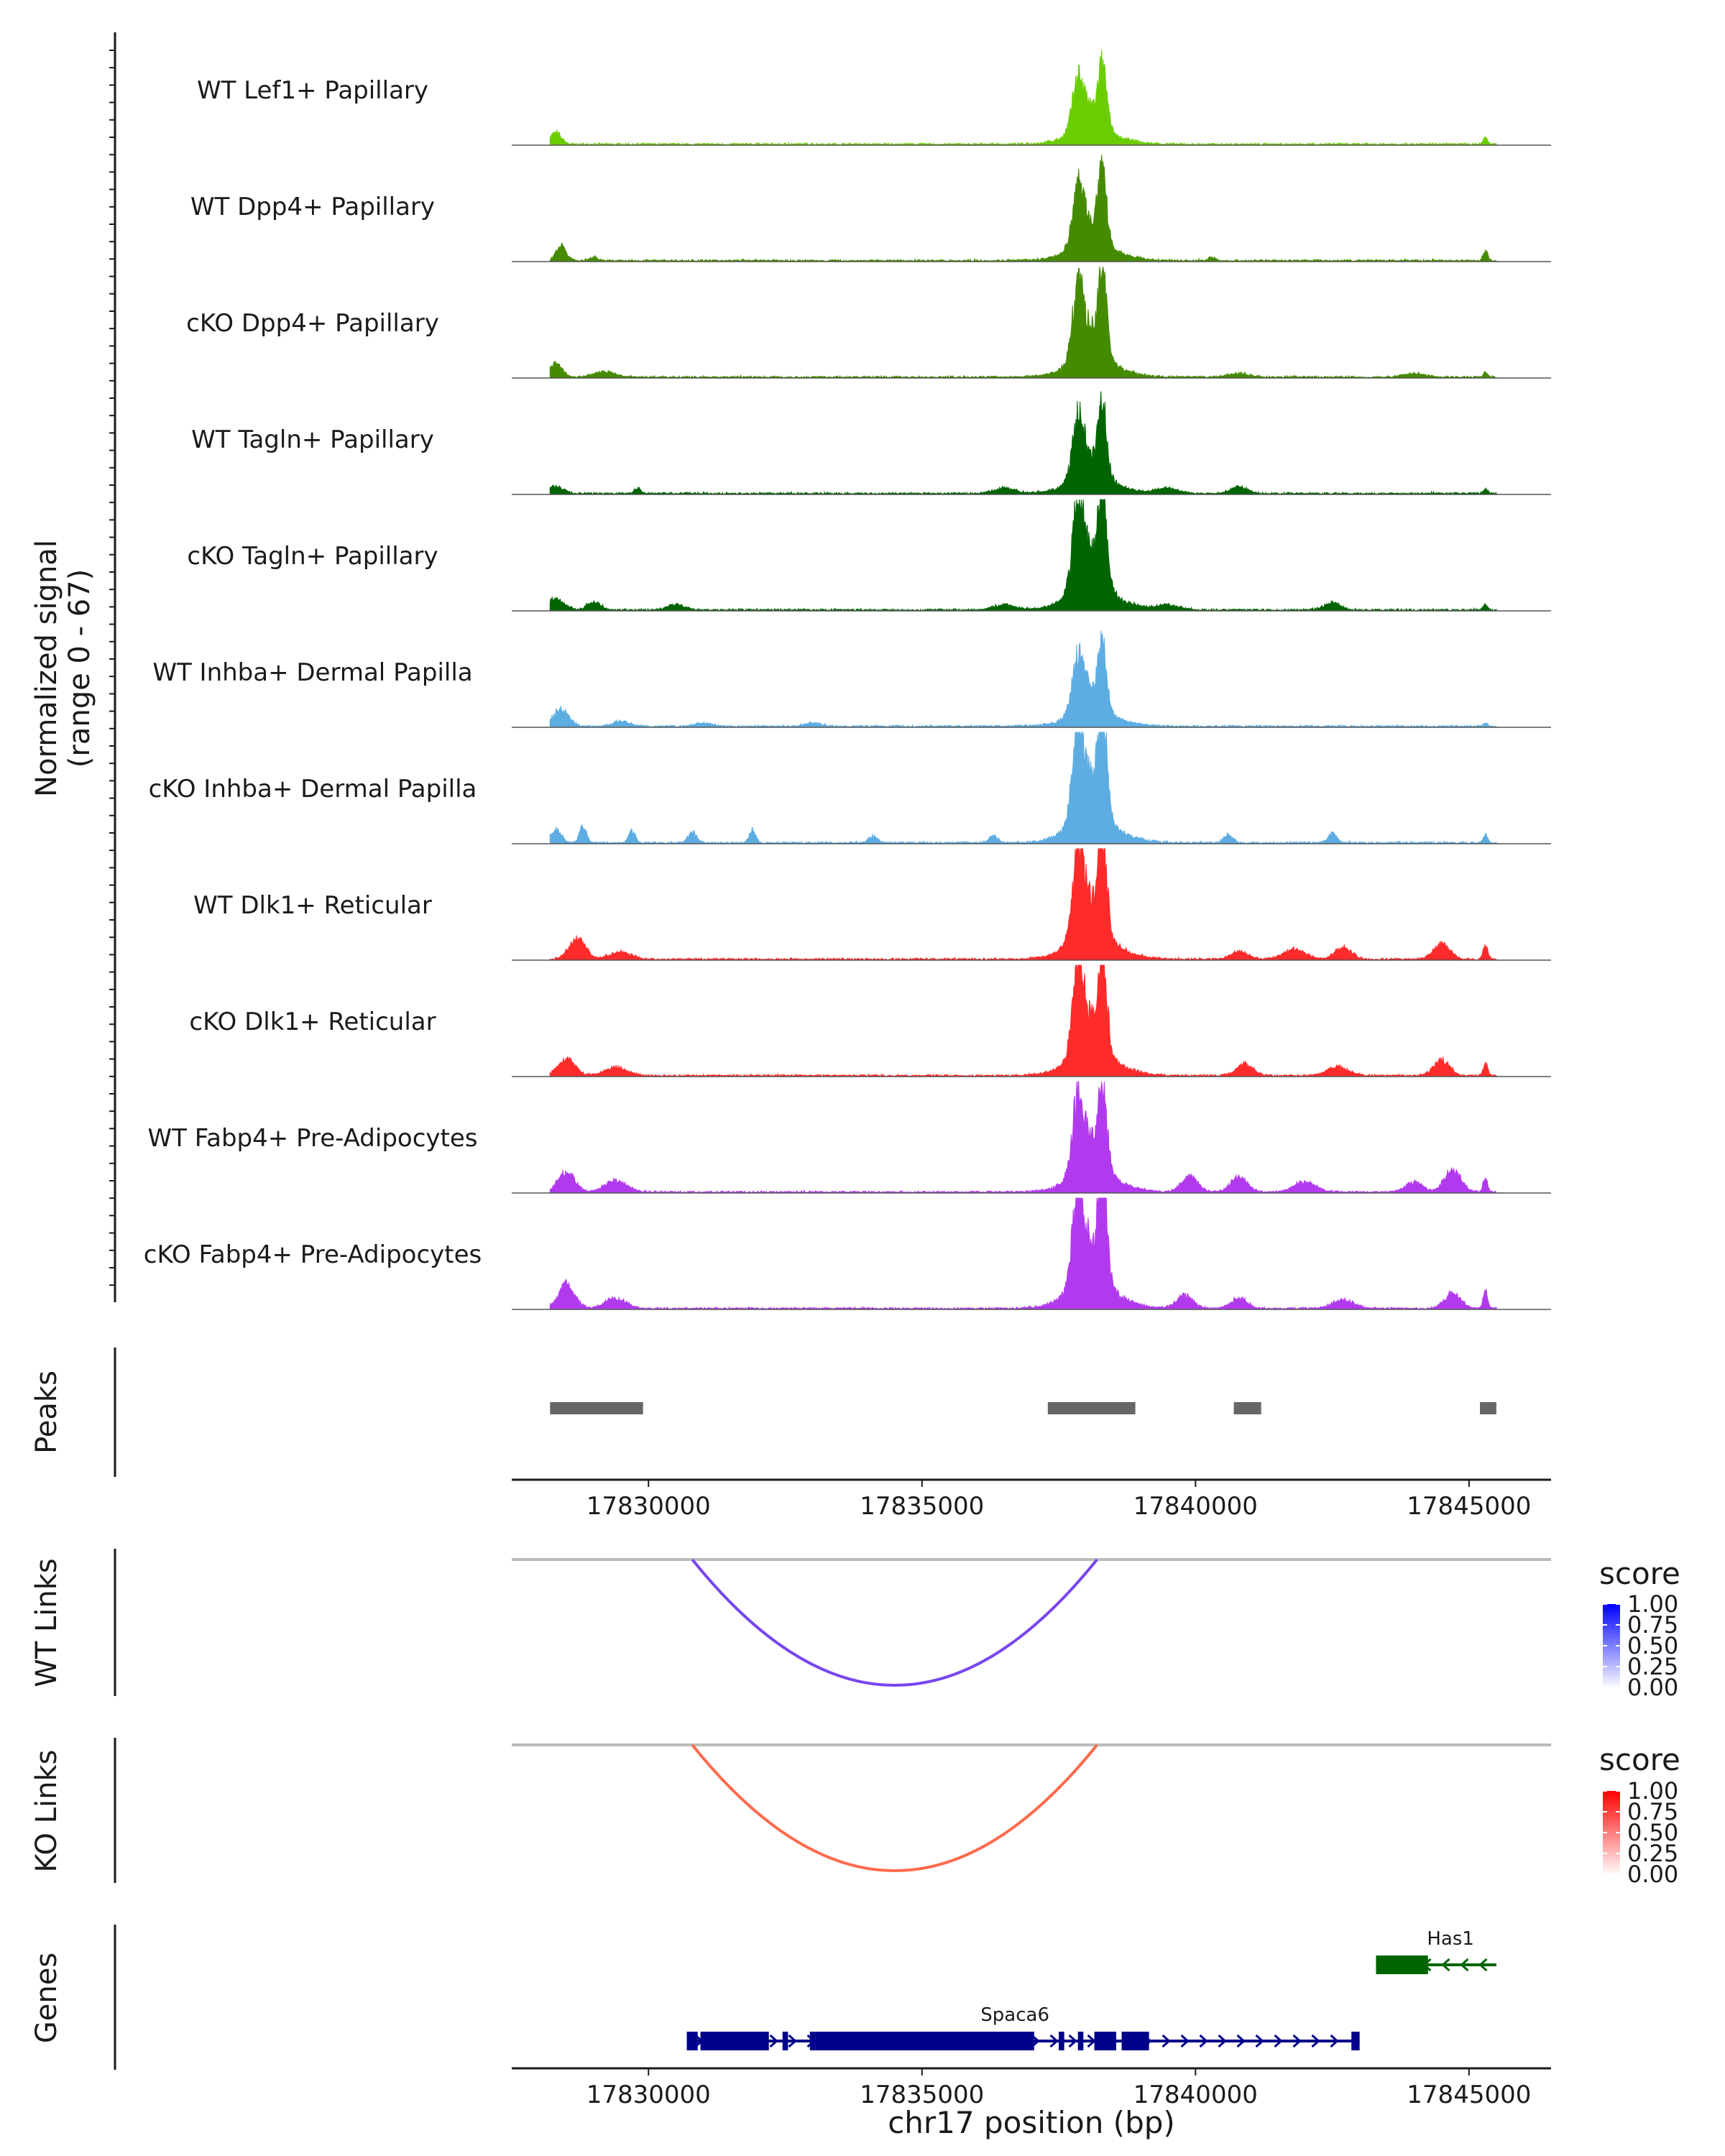  Describe the element at coordinates (1014, 2015) in the screenshot. I see `gene-label: Spaca6` at that location.